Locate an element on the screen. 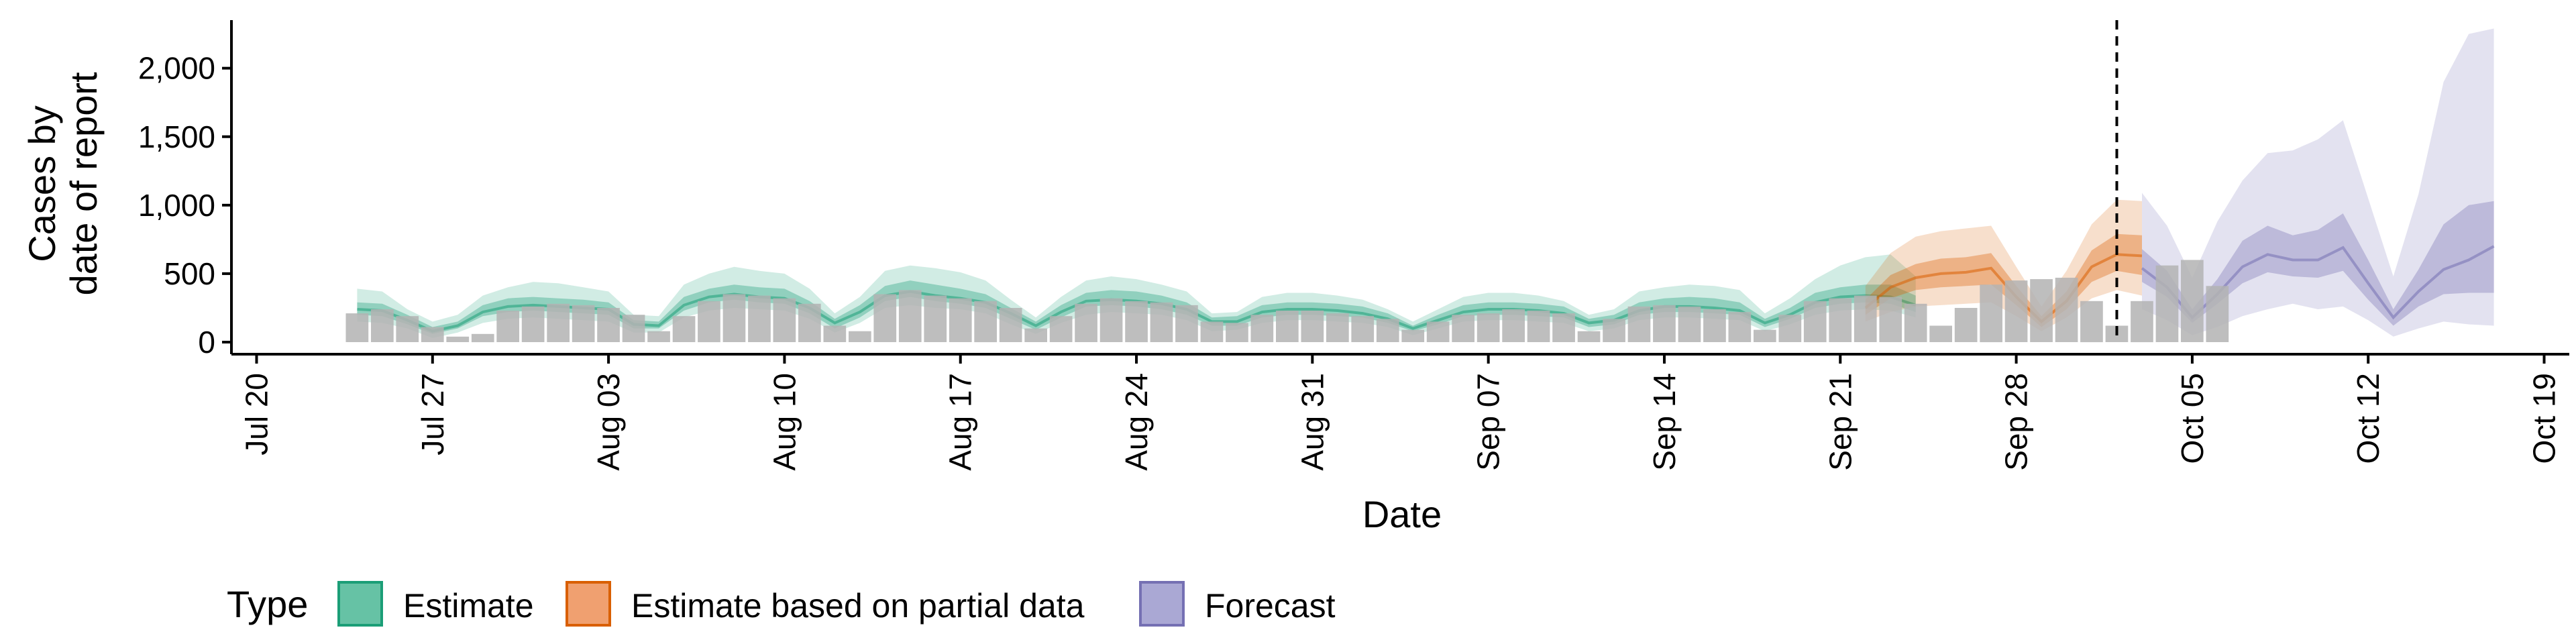  ribbon-50-estimate is located at coordinates (1136, 307).